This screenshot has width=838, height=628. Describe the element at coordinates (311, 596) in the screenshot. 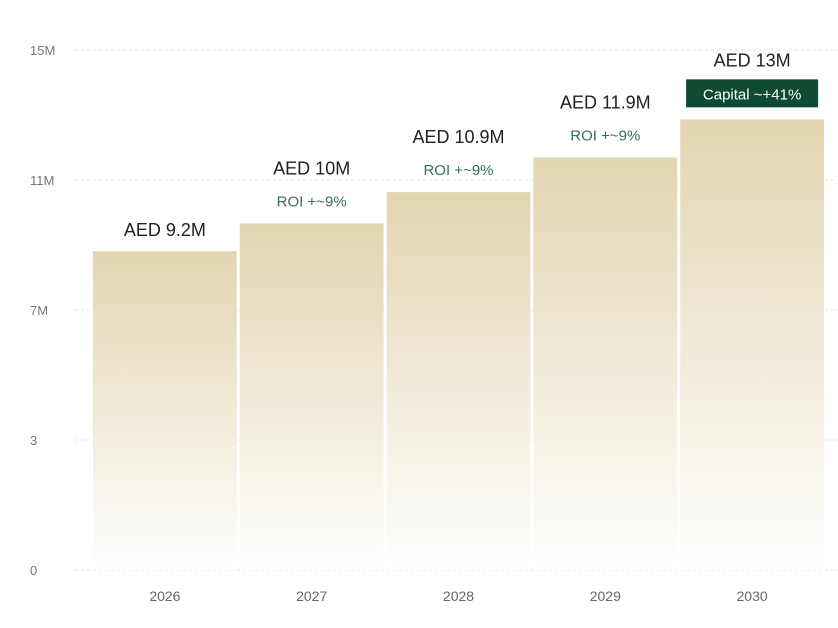

I see `x-tick-label: 2027` at that location.